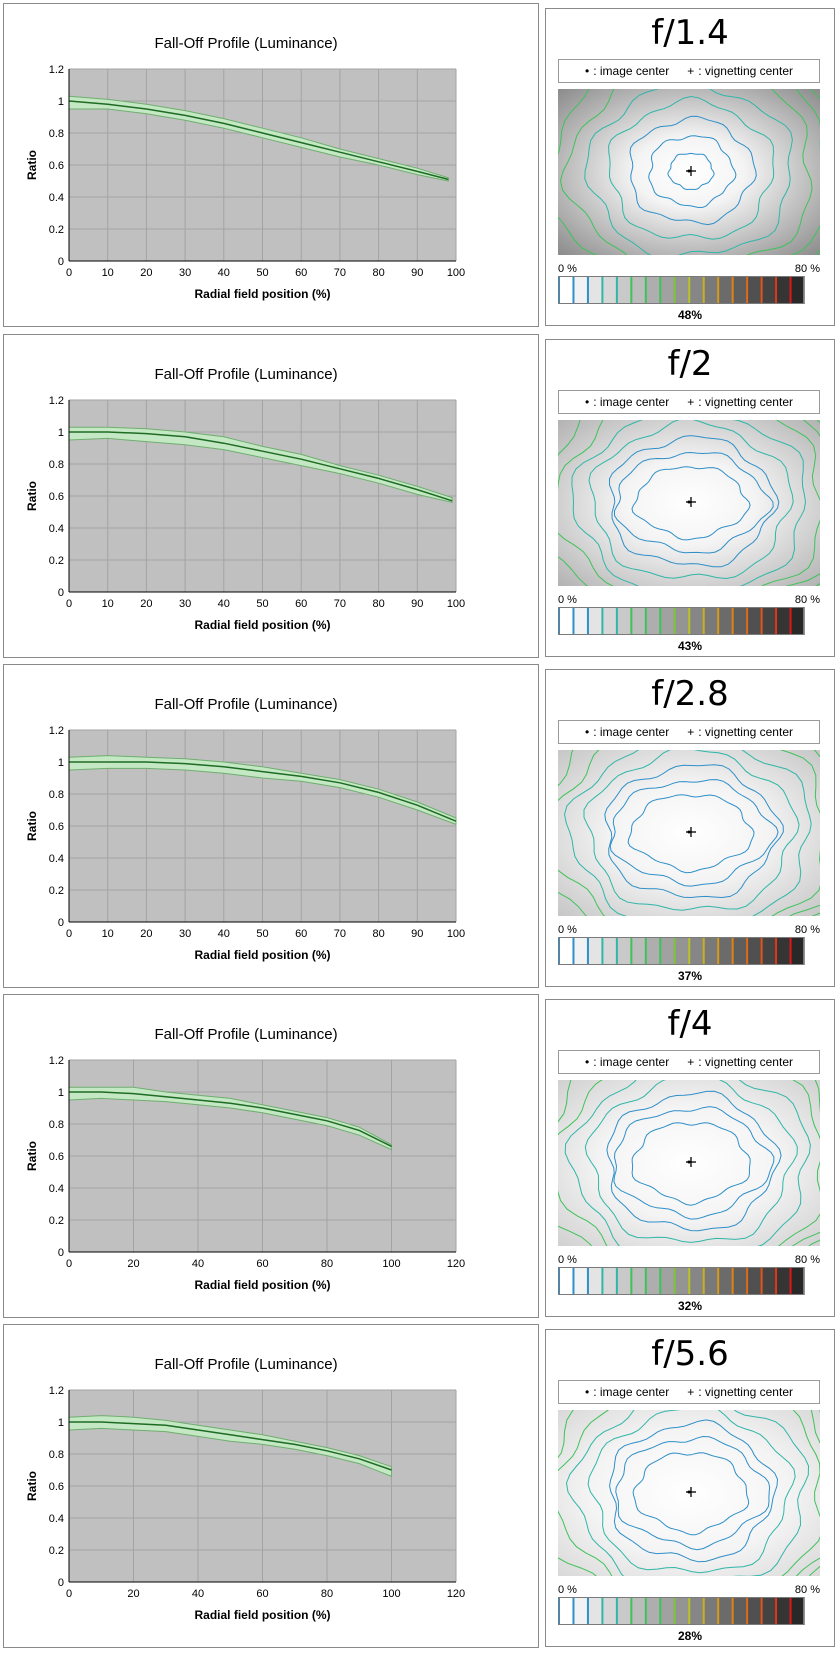 This screenshot has height=1656, width=840. What do you see at coordinates (56, 166) in the screenshot?
I see `y-tick-label: 0.6` at bounding box center [56, 166].